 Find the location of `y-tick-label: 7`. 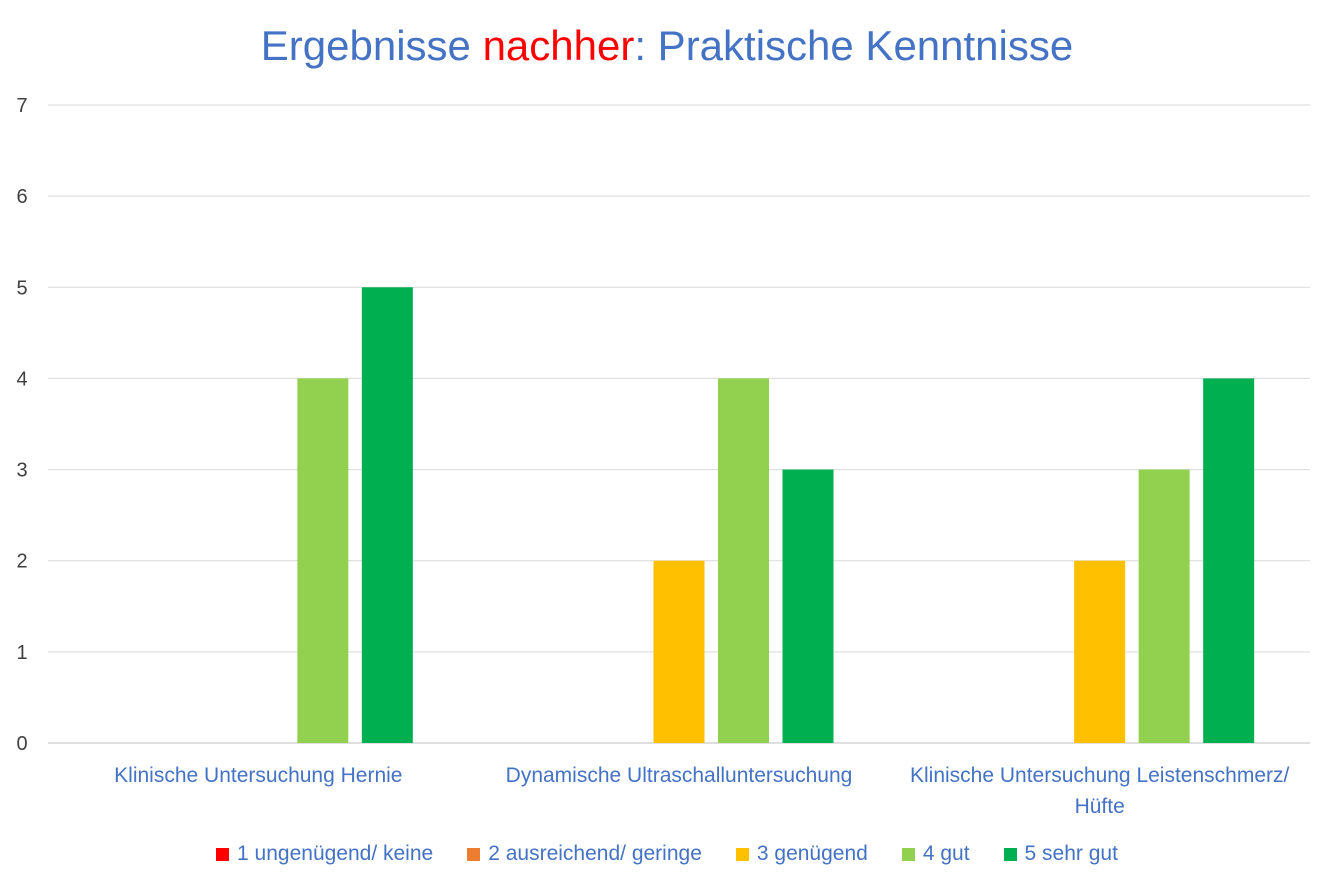

y-tick-label: 7 is located at coordinates (21, 106).